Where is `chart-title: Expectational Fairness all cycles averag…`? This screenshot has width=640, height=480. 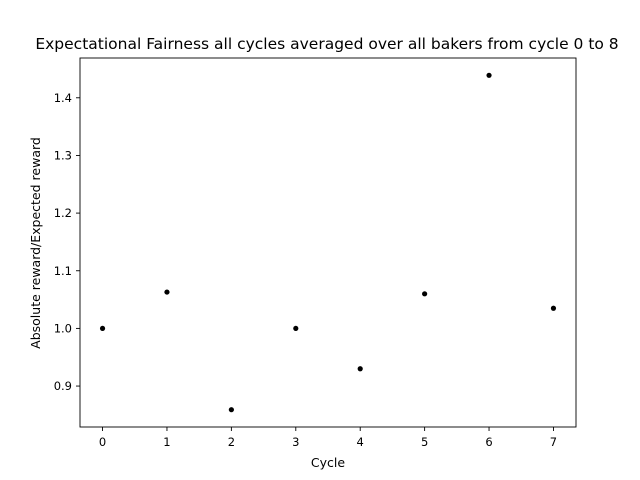 chart-title: Expectational Fairness all cycles averag… is located at coordinates (326, 44).